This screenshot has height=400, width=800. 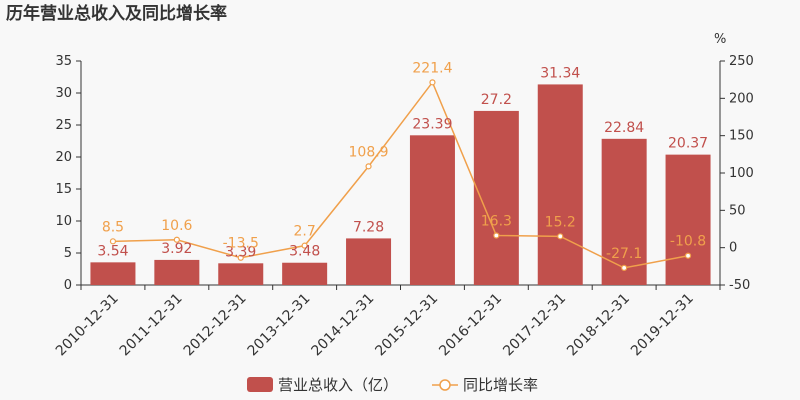 What do you see at coordinates (733, 248) in the screenshot?
I see `y-right-tick-label: 0` at bounding box center [733, 248].